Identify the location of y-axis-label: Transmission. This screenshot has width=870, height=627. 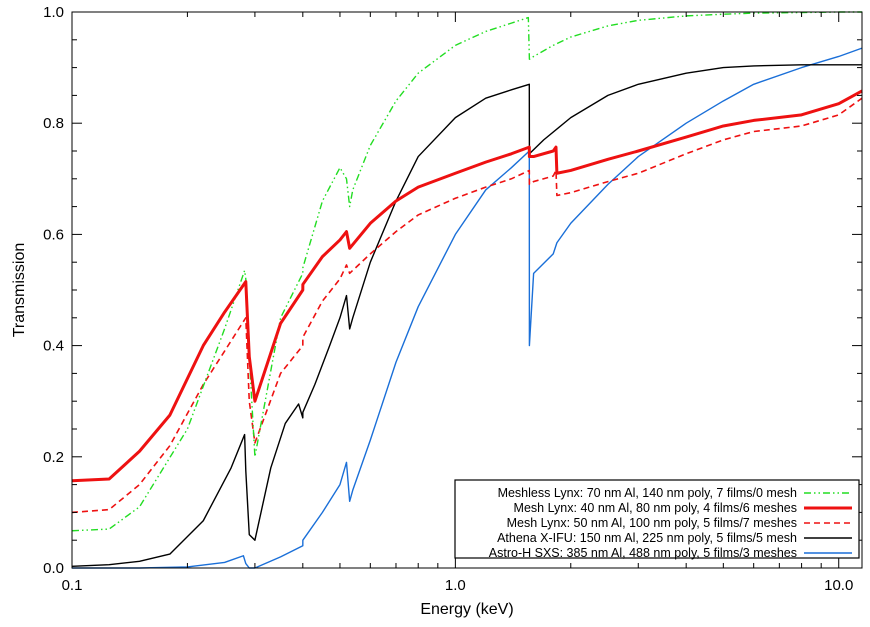
(19, 290).